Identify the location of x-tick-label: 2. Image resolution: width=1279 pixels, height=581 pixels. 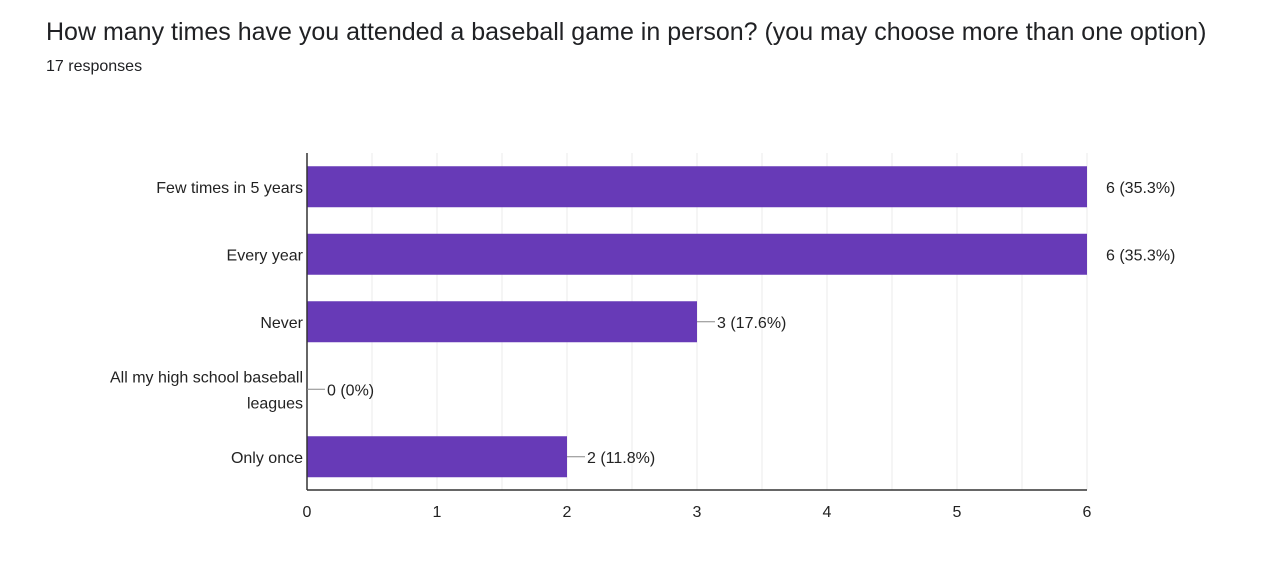
(567, 512).